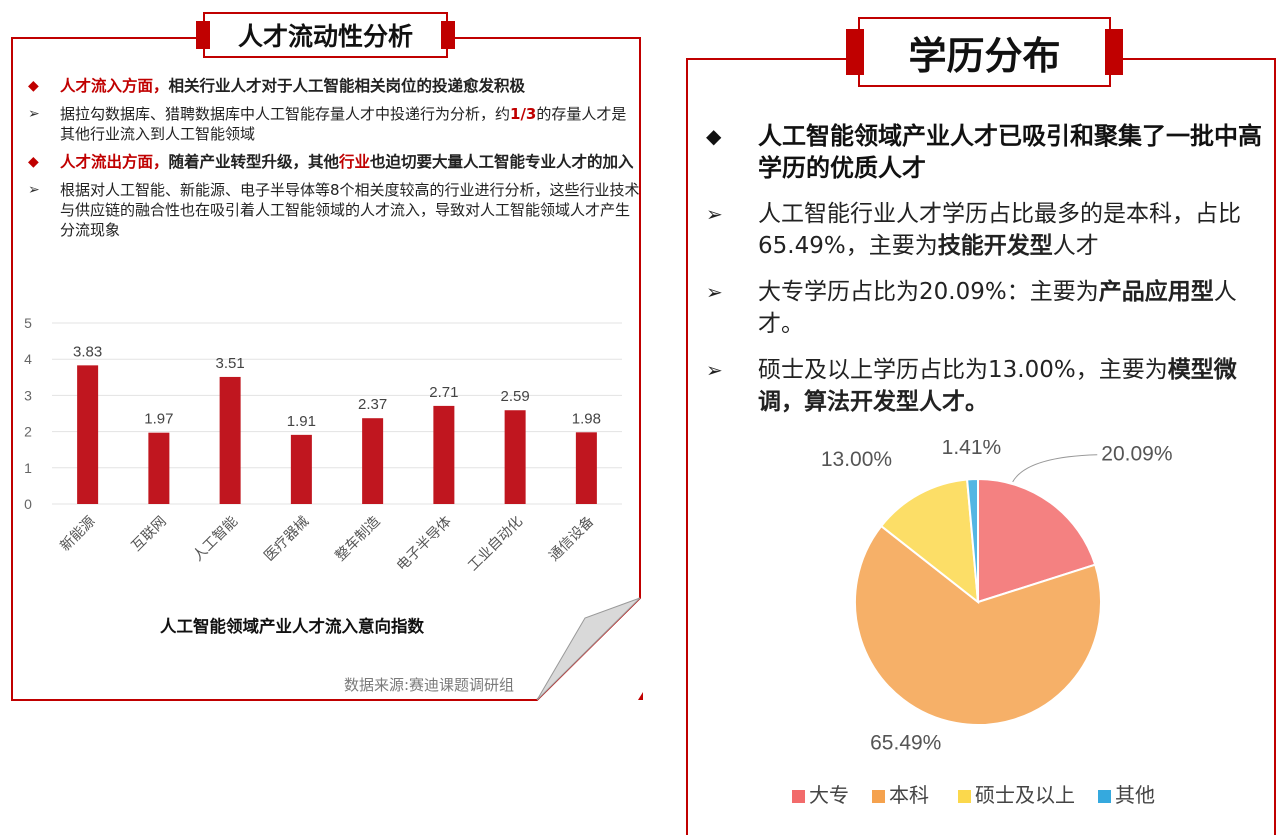 The image size is (1284, 835). Describe the element at coordinates (28, 504) in the screenshot. I see `y-tick-label: 0` at that location.